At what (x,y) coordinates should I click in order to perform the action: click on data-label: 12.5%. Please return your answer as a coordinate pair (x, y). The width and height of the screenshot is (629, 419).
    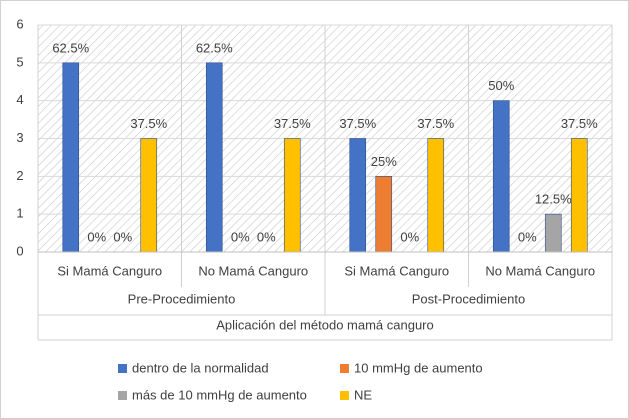
    Looking at the image, I should click on (553, 199).